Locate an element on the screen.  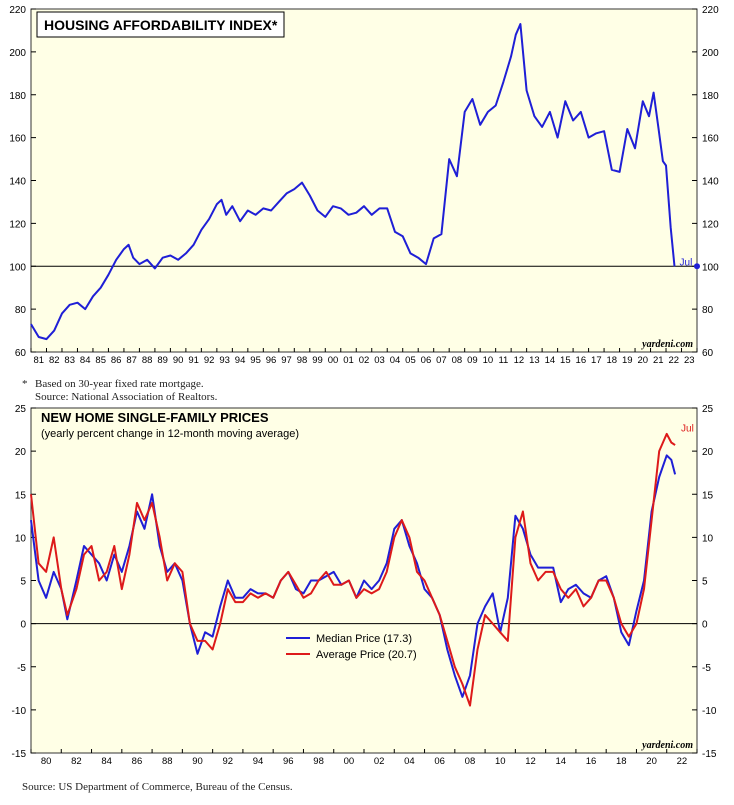
x-tick-label: 95 is located at coordinates (255, 360).